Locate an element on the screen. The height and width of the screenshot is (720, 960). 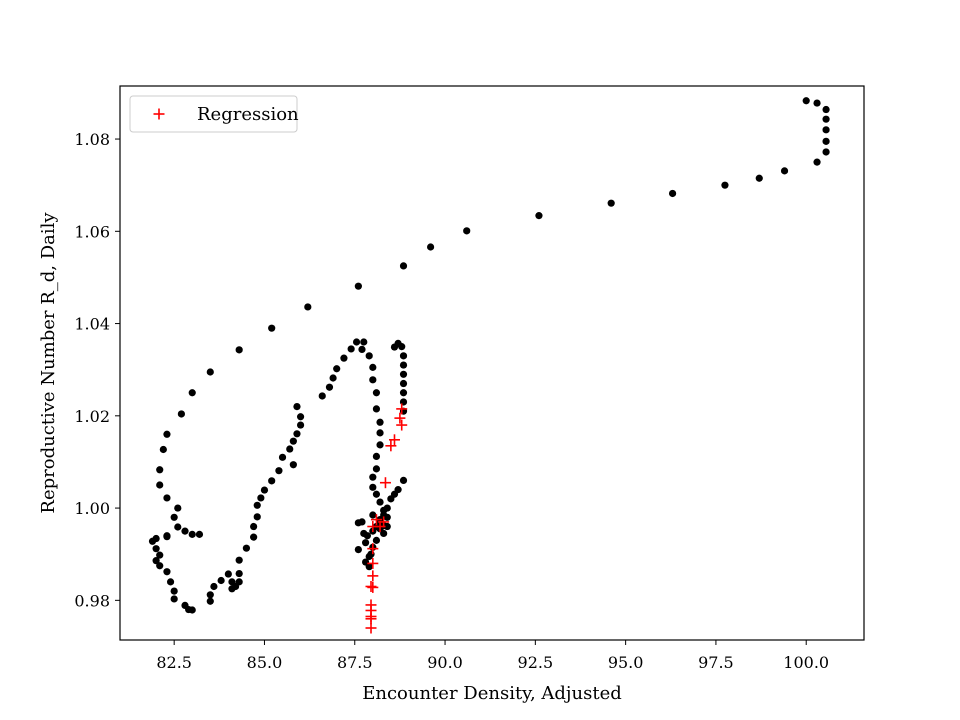
y-axis-ticks: 0.98 1.00 1.02 1.04 1.06 1.08 is located at coordinates (97, 370).